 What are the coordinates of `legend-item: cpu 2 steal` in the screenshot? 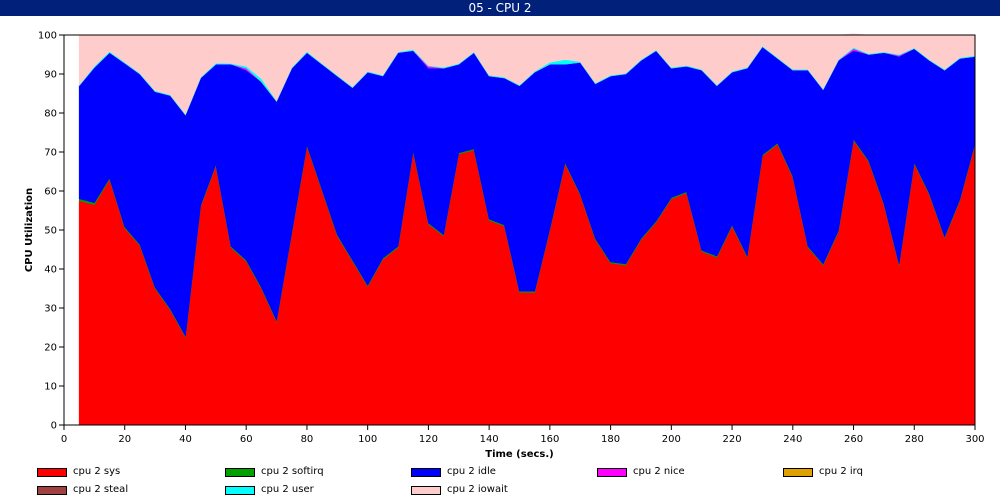 It's located at (82, 490).